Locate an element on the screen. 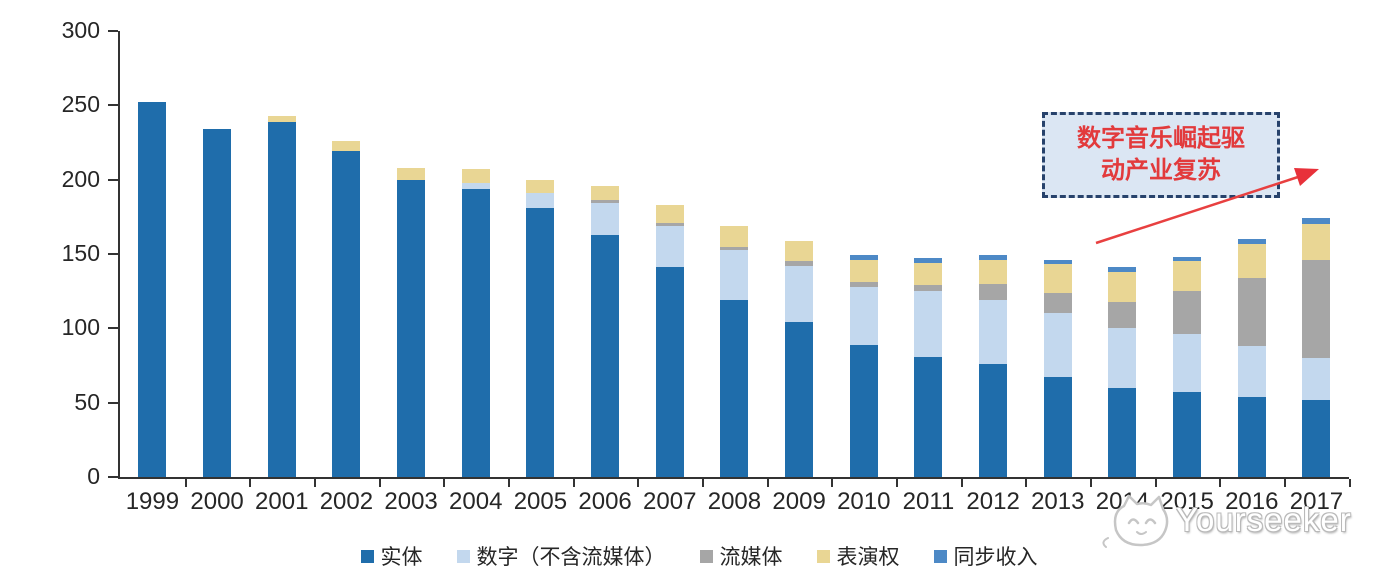  legend-label: 实体 is located at coordinates (401, 557).